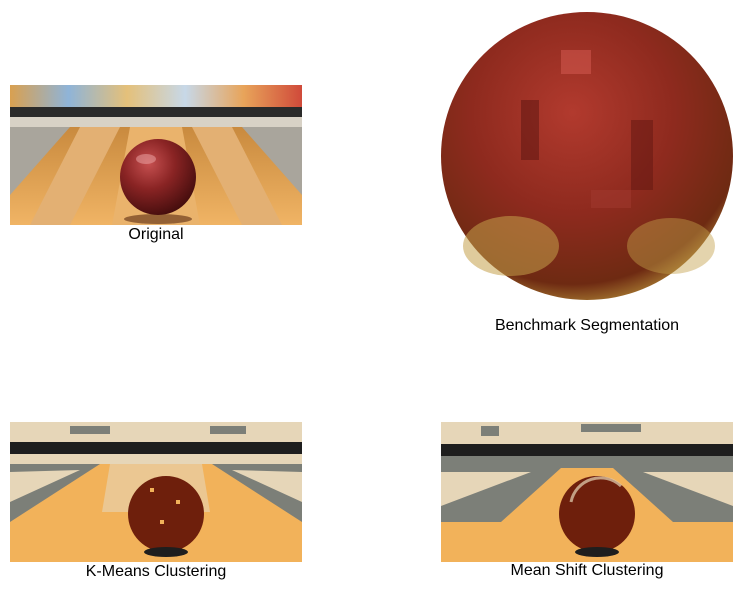  I want to click on kmeans-clustering-image, so click(156, 492).